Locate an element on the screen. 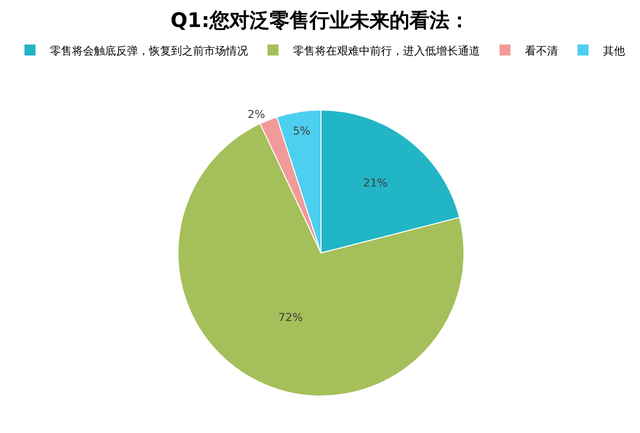 The image size is (640, 433). data-label: 5% is located at coordinates (301, 131).